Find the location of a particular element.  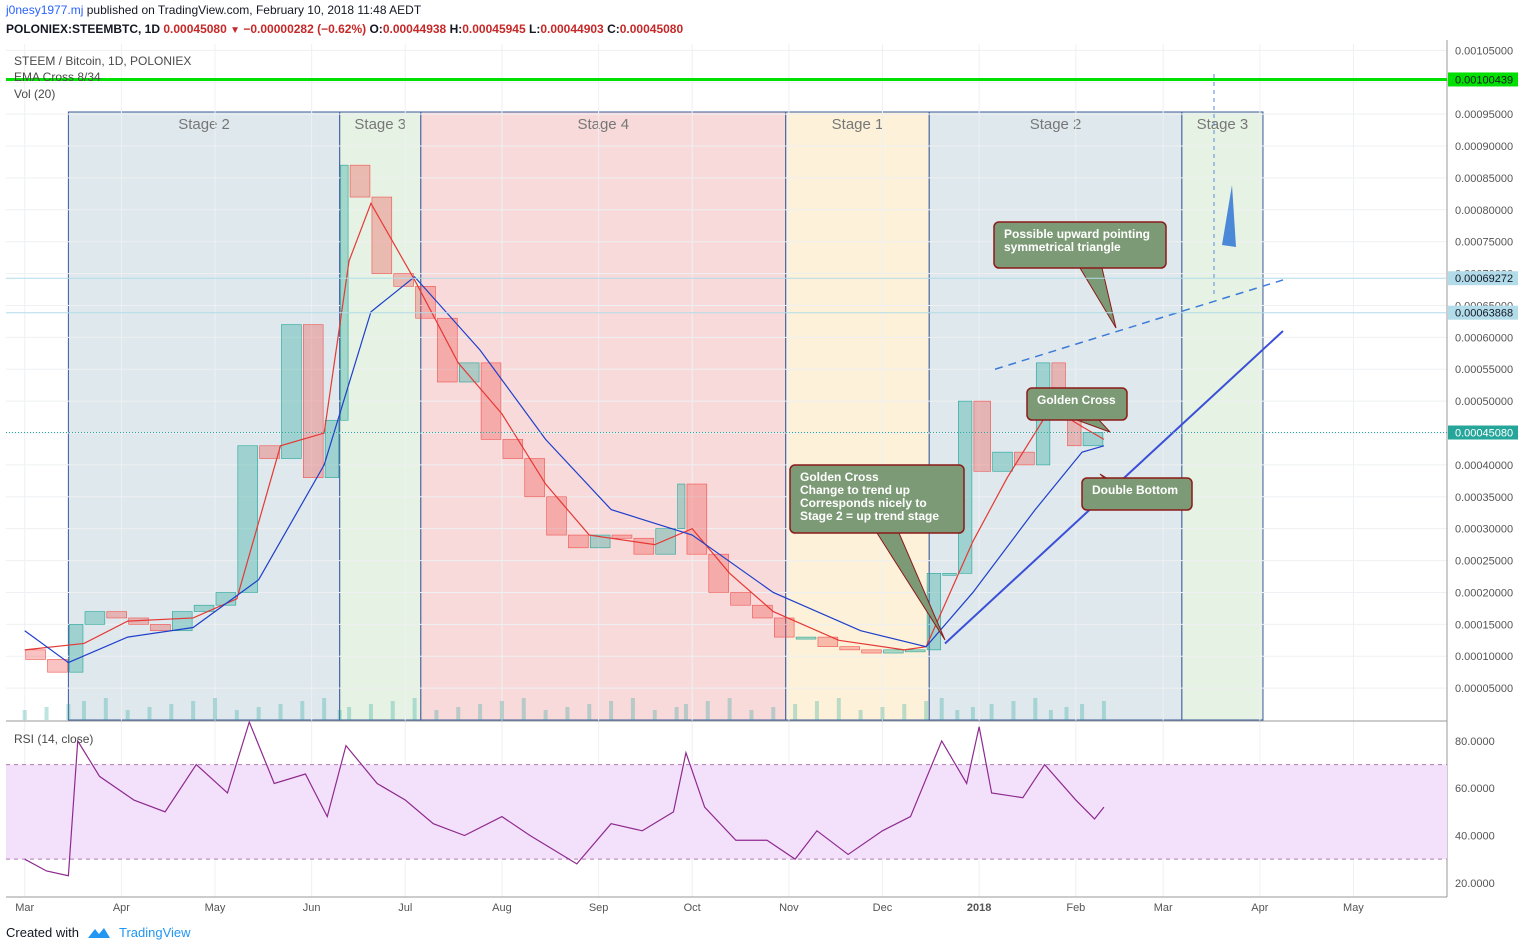

y-tick-label: 0.00085000 is located at coordinates (1484, 179).